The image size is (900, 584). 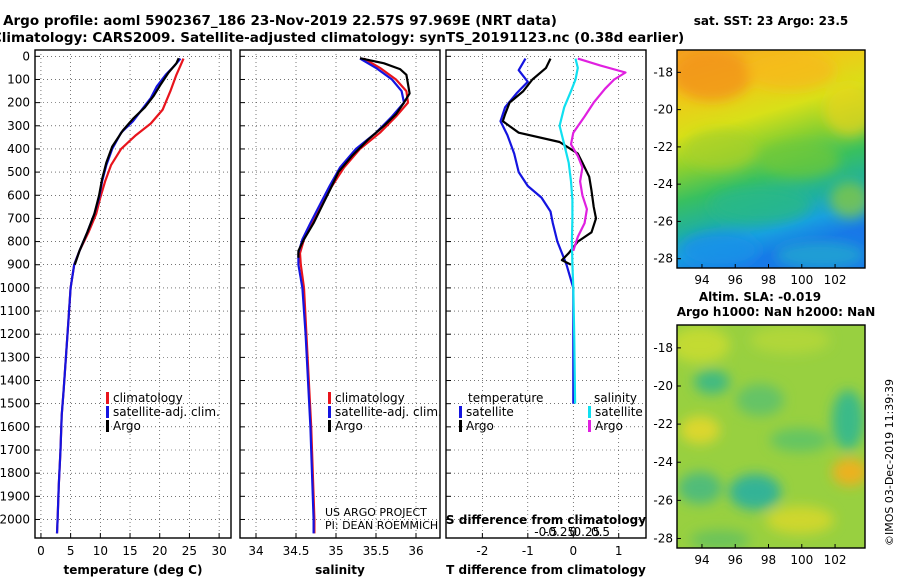 I want to click on legend-label-t-satellite: satellite, so click(x=490, y=412).